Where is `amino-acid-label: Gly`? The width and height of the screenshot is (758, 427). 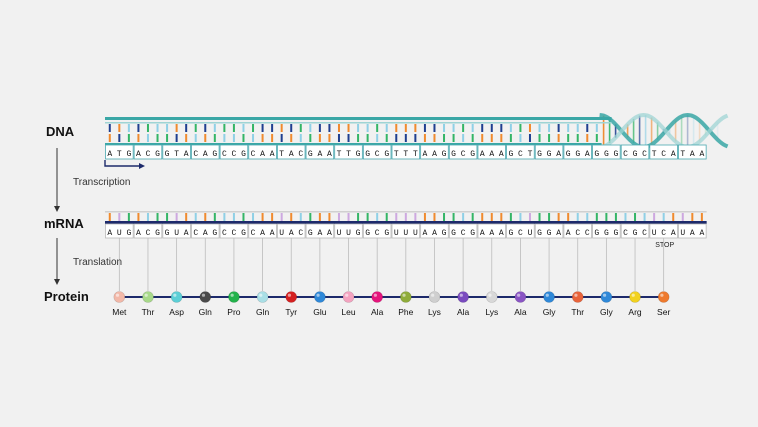
amino-acid-label: Gly is located at coordinates (550, 312).